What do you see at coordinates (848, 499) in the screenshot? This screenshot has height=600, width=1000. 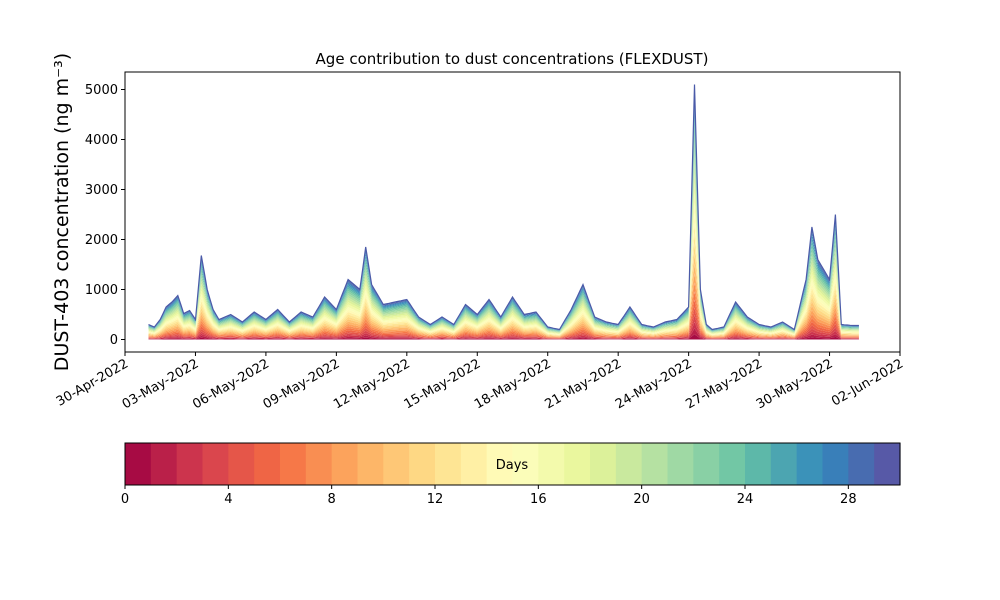 I see `colorbar-tick-label: 28` at bounding box center [848, 499].